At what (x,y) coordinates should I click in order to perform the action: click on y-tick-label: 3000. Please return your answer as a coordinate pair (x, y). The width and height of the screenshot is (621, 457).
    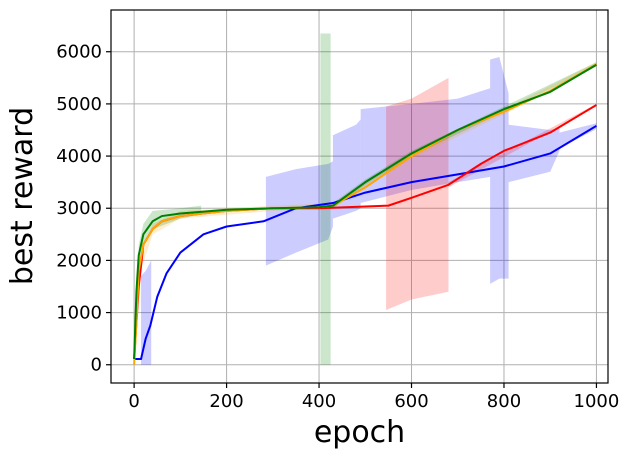
    Looking at the image, I should click on (79, 208).